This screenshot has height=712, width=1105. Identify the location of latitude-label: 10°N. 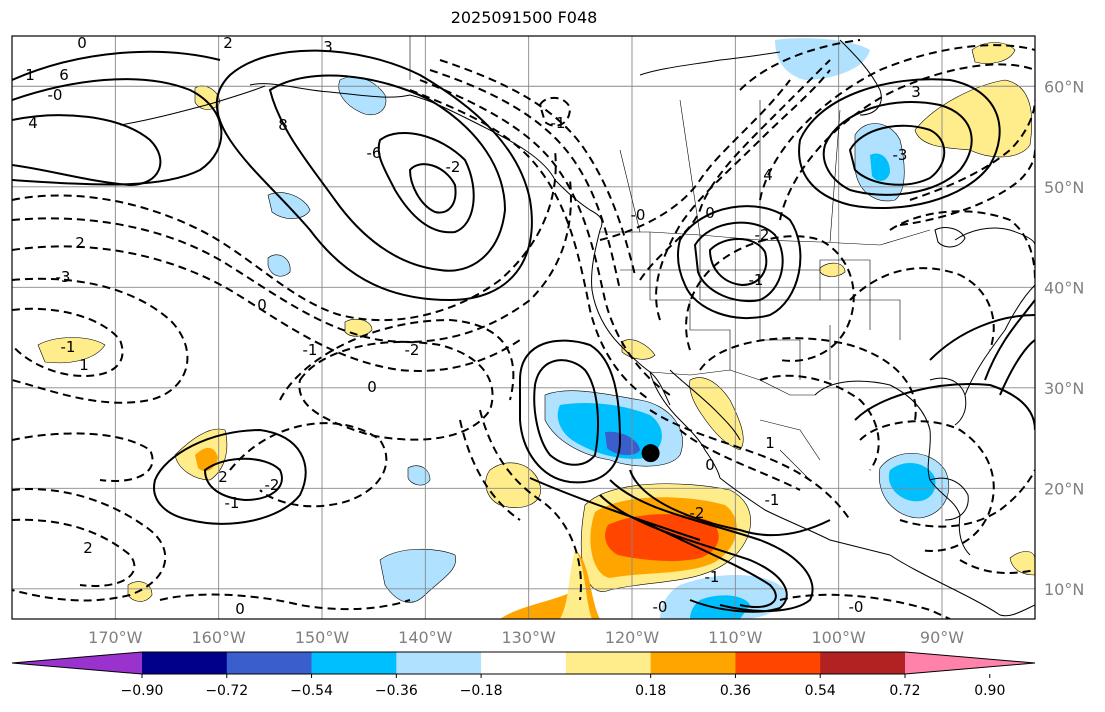
(1064, 589).